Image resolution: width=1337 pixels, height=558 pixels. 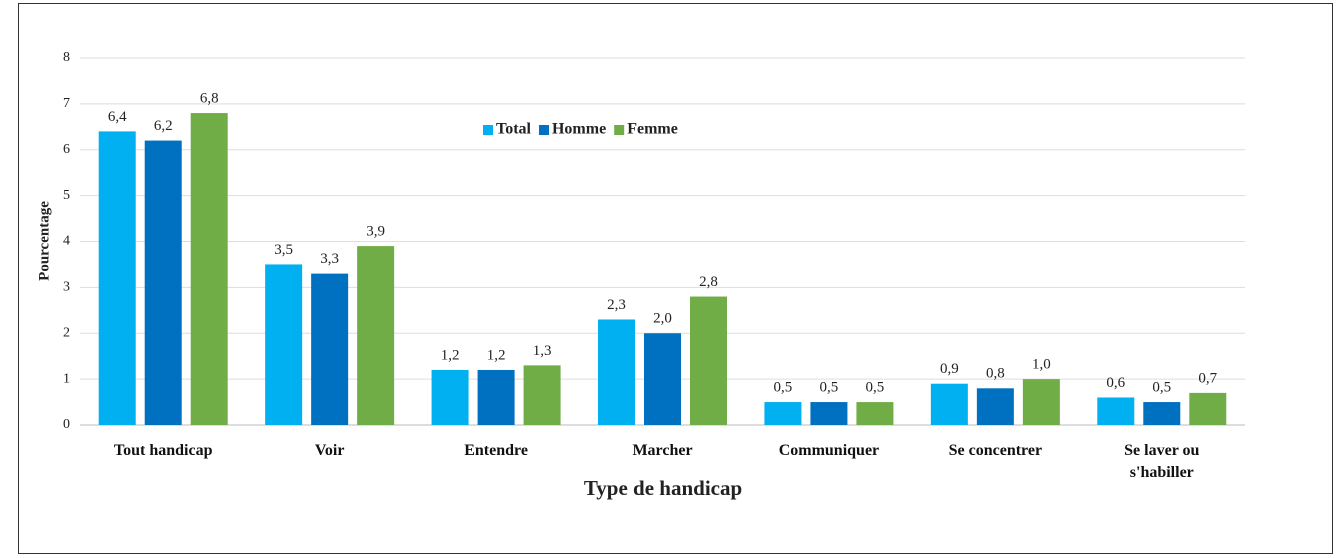 What do you see at coordinates (209, 98) in the screenshot?
I see `value-label: 6,8` at bounding box center [209, 98].